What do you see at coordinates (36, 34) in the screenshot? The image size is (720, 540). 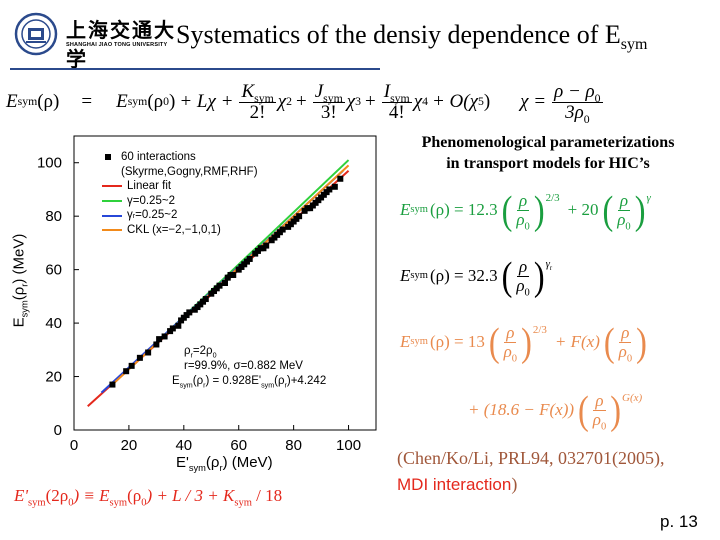 I see `university-seal-icon` at bounding box center [36, 34].